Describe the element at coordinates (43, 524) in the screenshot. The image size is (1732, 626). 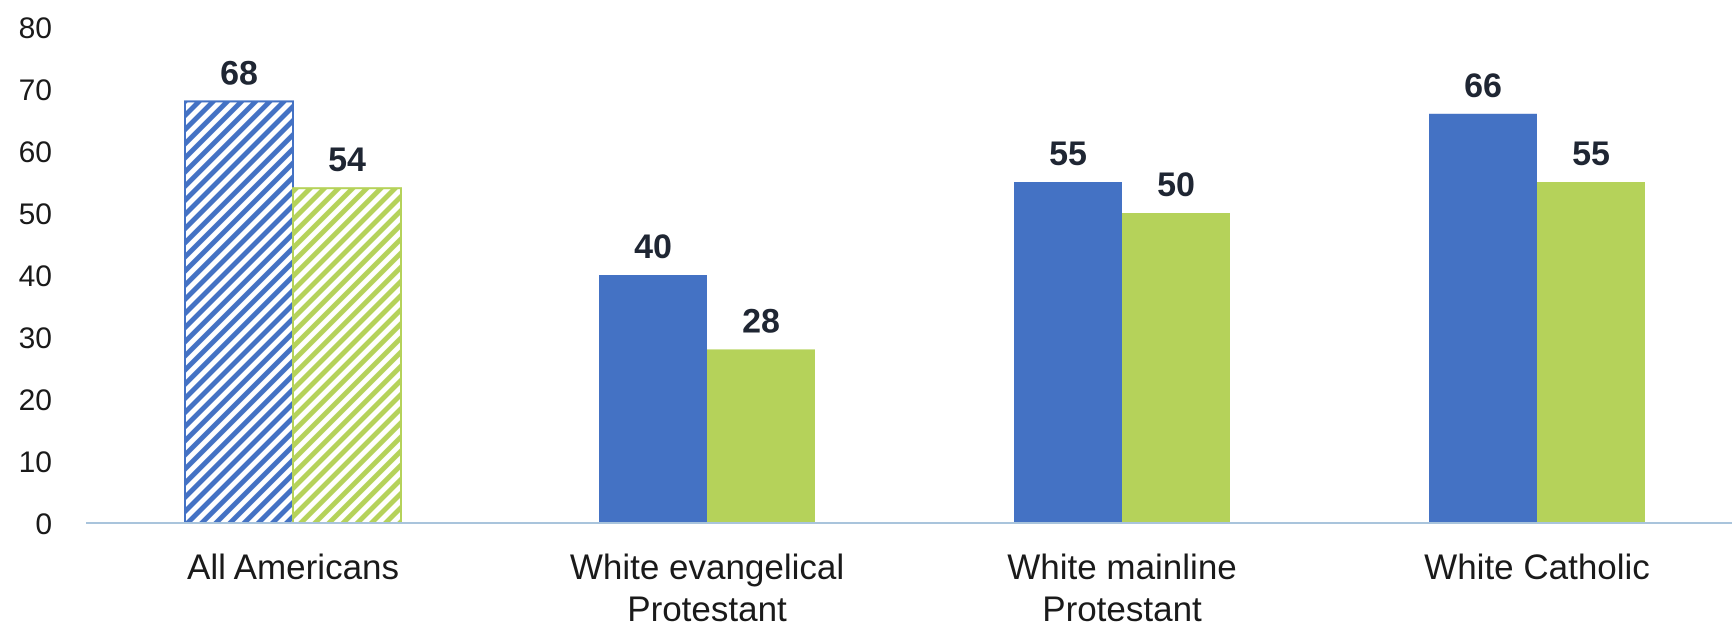
I see `y-tick-label: 0` at that location.